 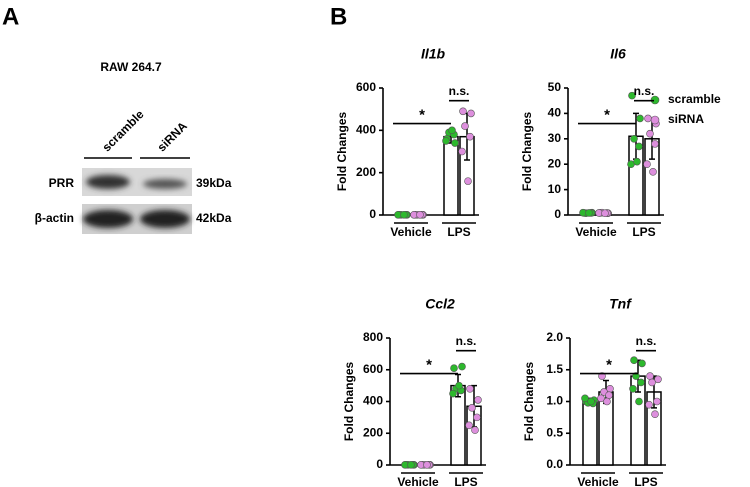 What do you see at coordinates (62, 183) in the screenshot?
I see `protein-label: PRR` at bounding box center [62, 183].